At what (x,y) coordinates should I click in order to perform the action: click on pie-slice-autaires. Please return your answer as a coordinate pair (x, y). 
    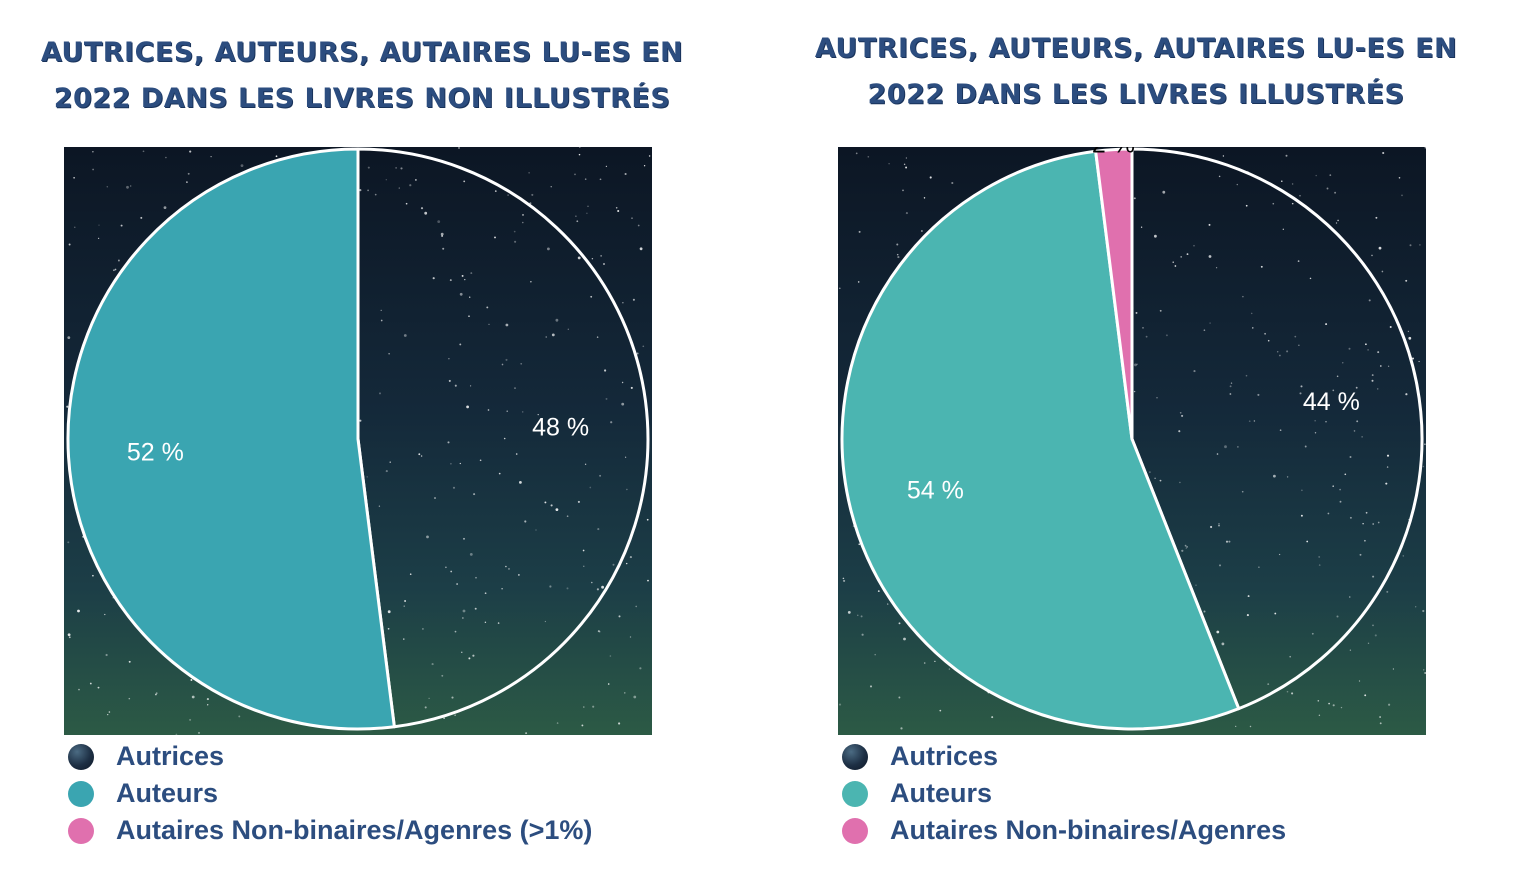
    Looking at the image, I should click on (1114, 294).